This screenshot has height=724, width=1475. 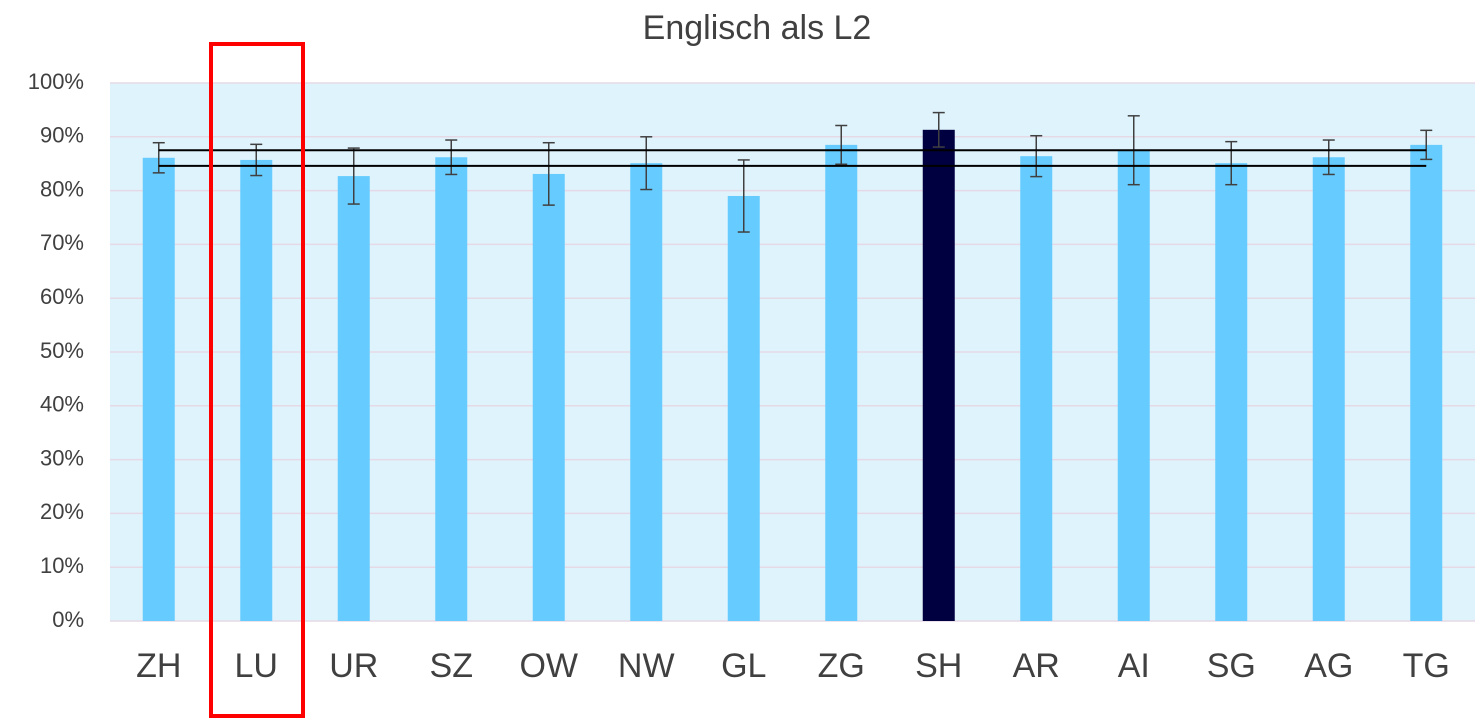 What do you see at coordinates (62, 404) in the screenshot?
I see `y-tick-label: 40%` at bounding box center [62, 404].